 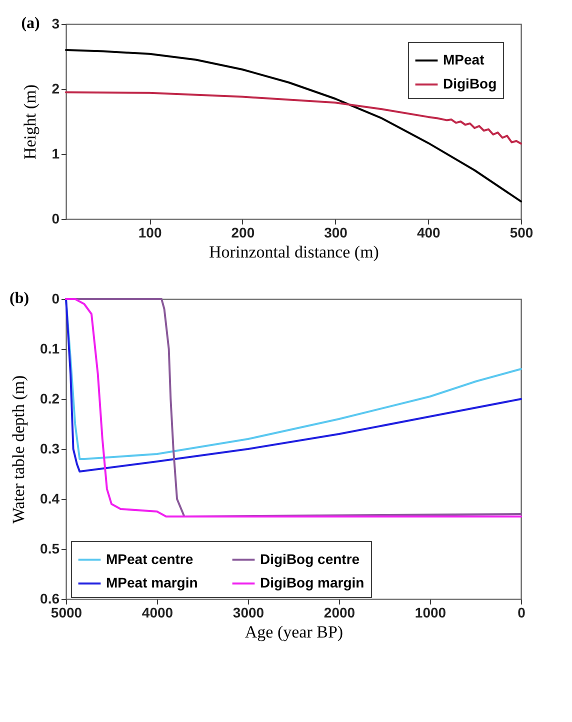 What do you see at coordinates (50, 548) in the screenshot?
I see `y-tick-label: 0.5` at bounding box center [50, 548].